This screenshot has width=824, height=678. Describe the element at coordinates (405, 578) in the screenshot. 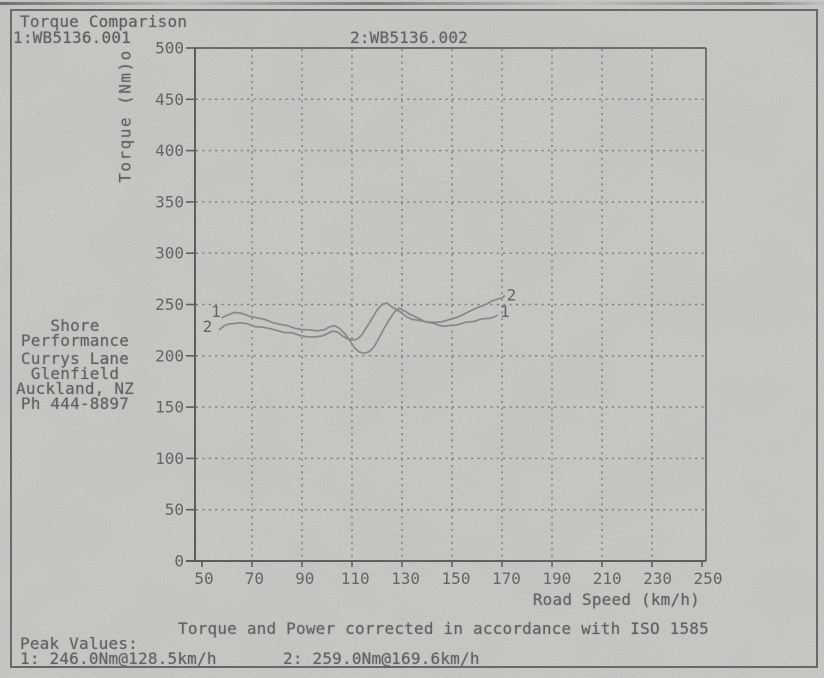

I see `x-tick-label: 130` at that location.